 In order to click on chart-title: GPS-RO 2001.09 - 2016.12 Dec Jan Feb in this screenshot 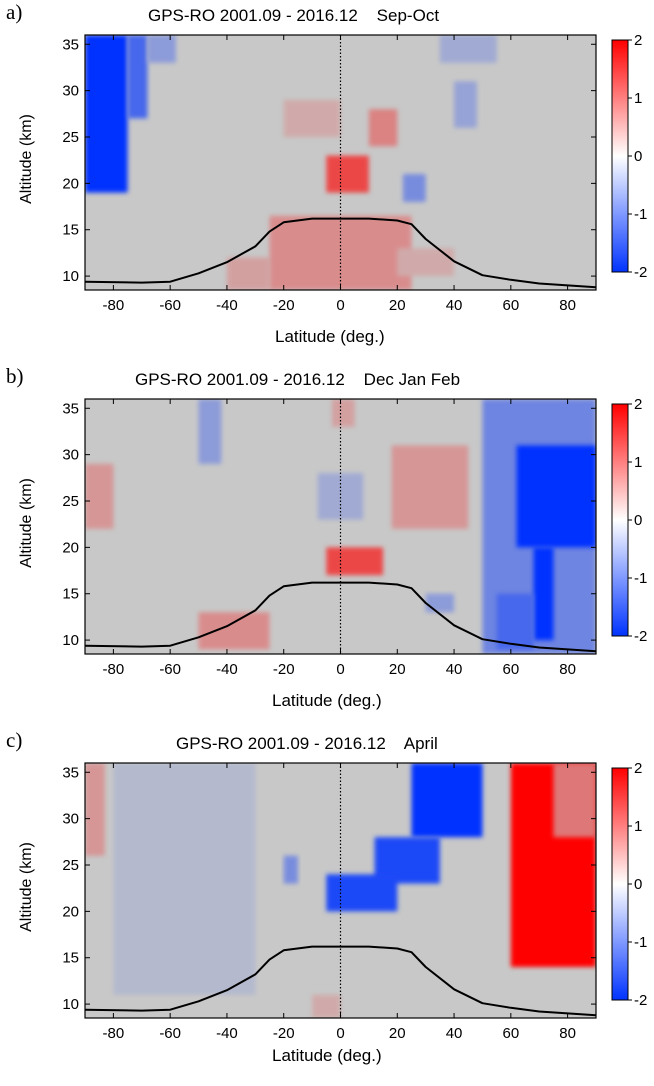, I will do `click(298, 379)`.